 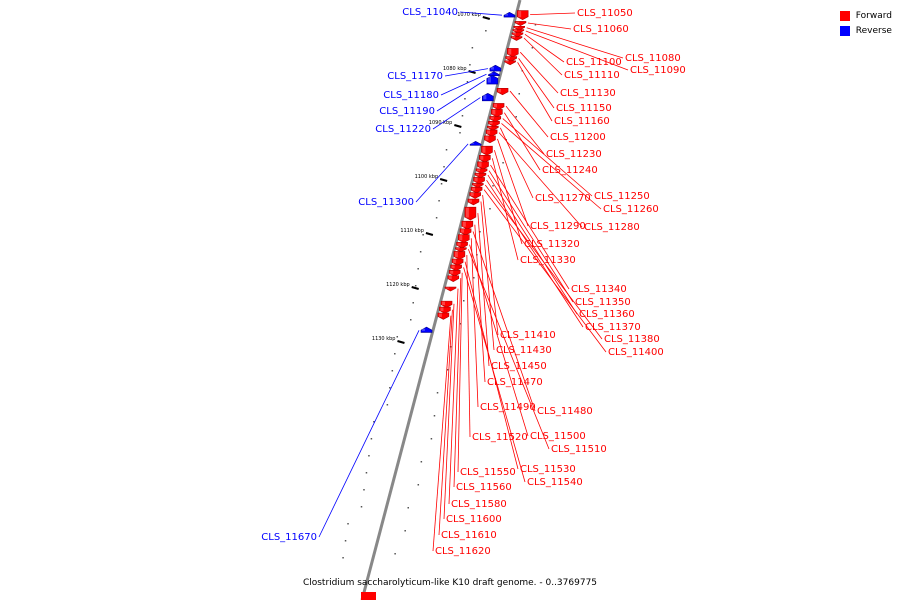 I want to click on gene-label: CLS_11490, so click(x=508, y=407).